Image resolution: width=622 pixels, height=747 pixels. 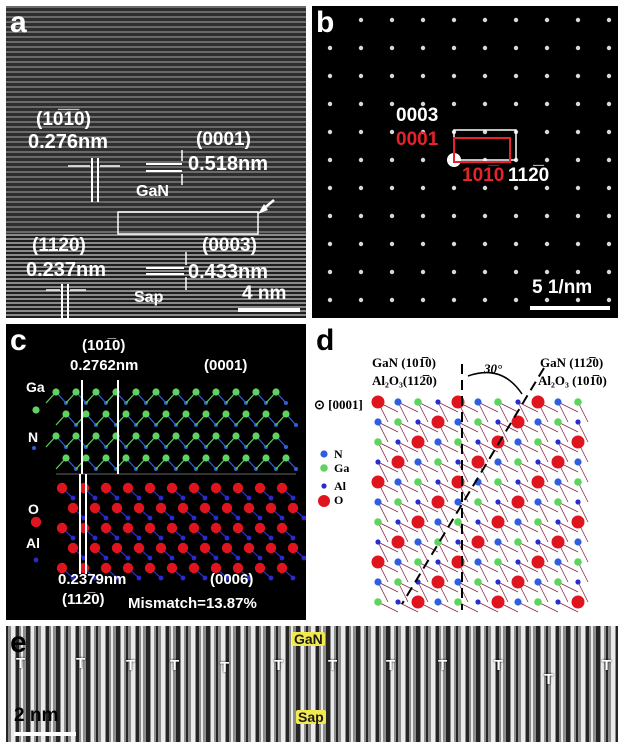 What do you see at coordinates (417, 139) in the screenshot?
I see `spot-0001-label: 0001` at bounding box center [417, 139].